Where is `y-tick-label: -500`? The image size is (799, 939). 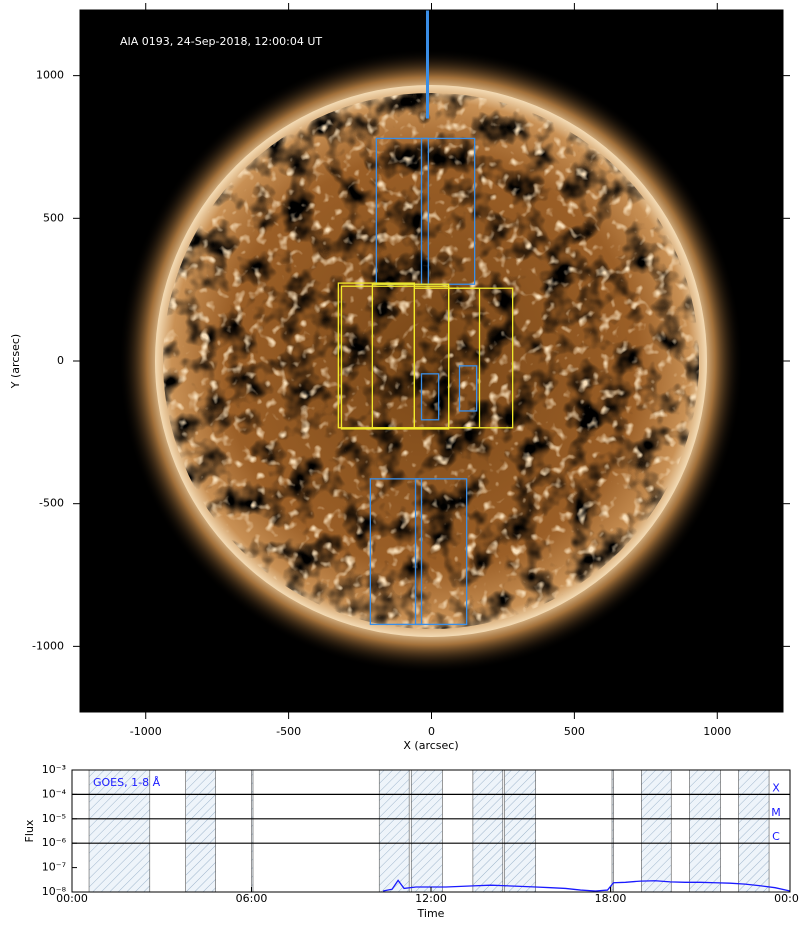 y-tick-label: -500 is located at coordinates (51, 503).